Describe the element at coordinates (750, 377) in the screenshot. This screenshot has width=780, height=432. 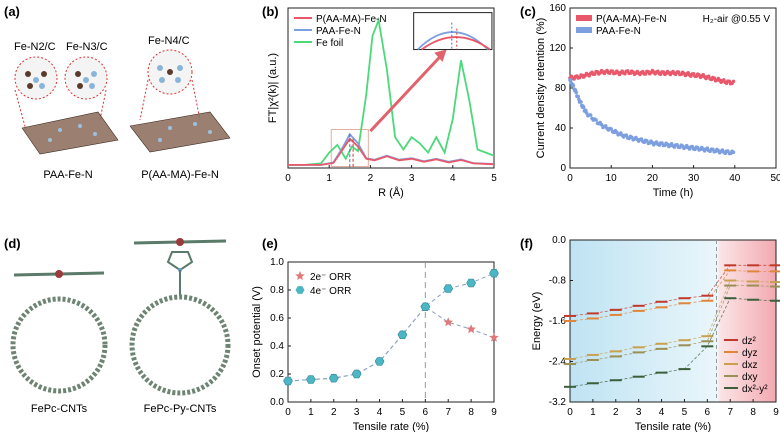
I see `legend-label-3: dxy` at that location.